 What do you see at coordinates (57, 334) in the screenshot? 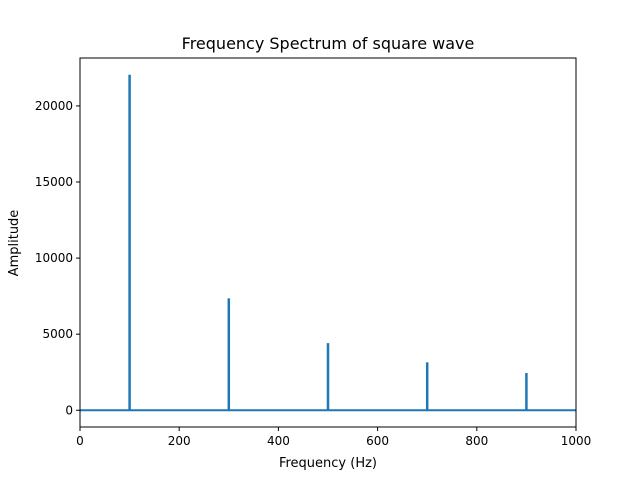
I see `y-tick-label-5000: 5000` at bounding box center [57, 334].